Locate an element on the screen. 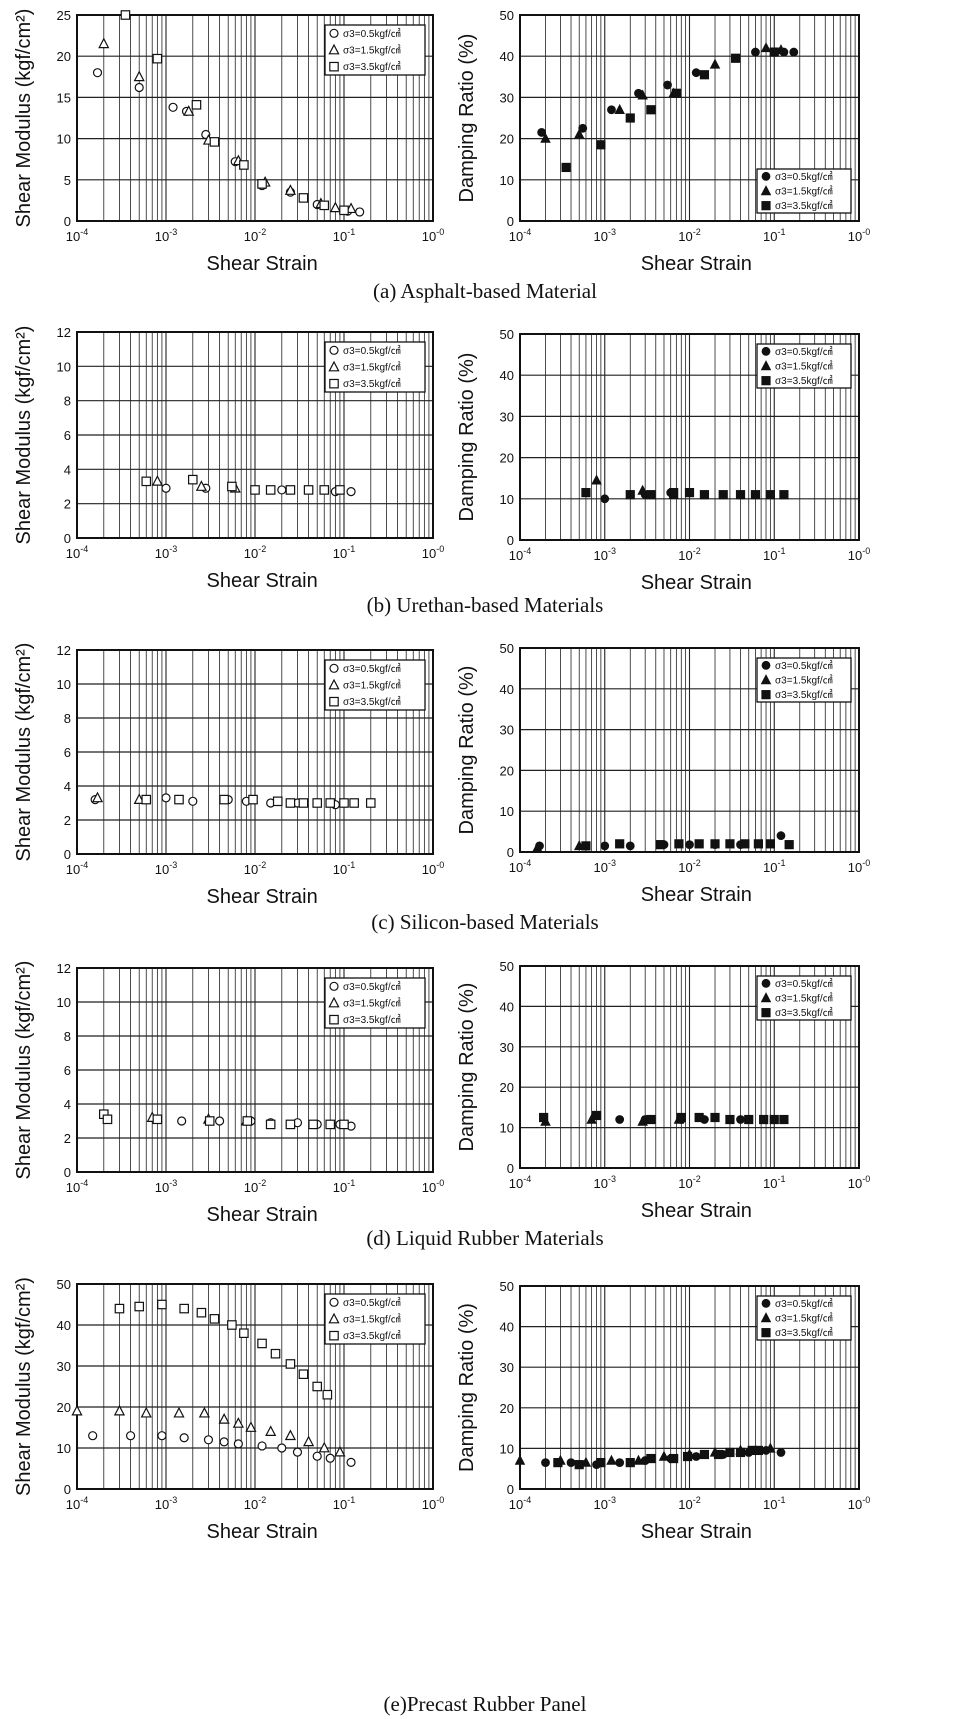  y-tick-label: 6 is located at coordinates (67, 435).